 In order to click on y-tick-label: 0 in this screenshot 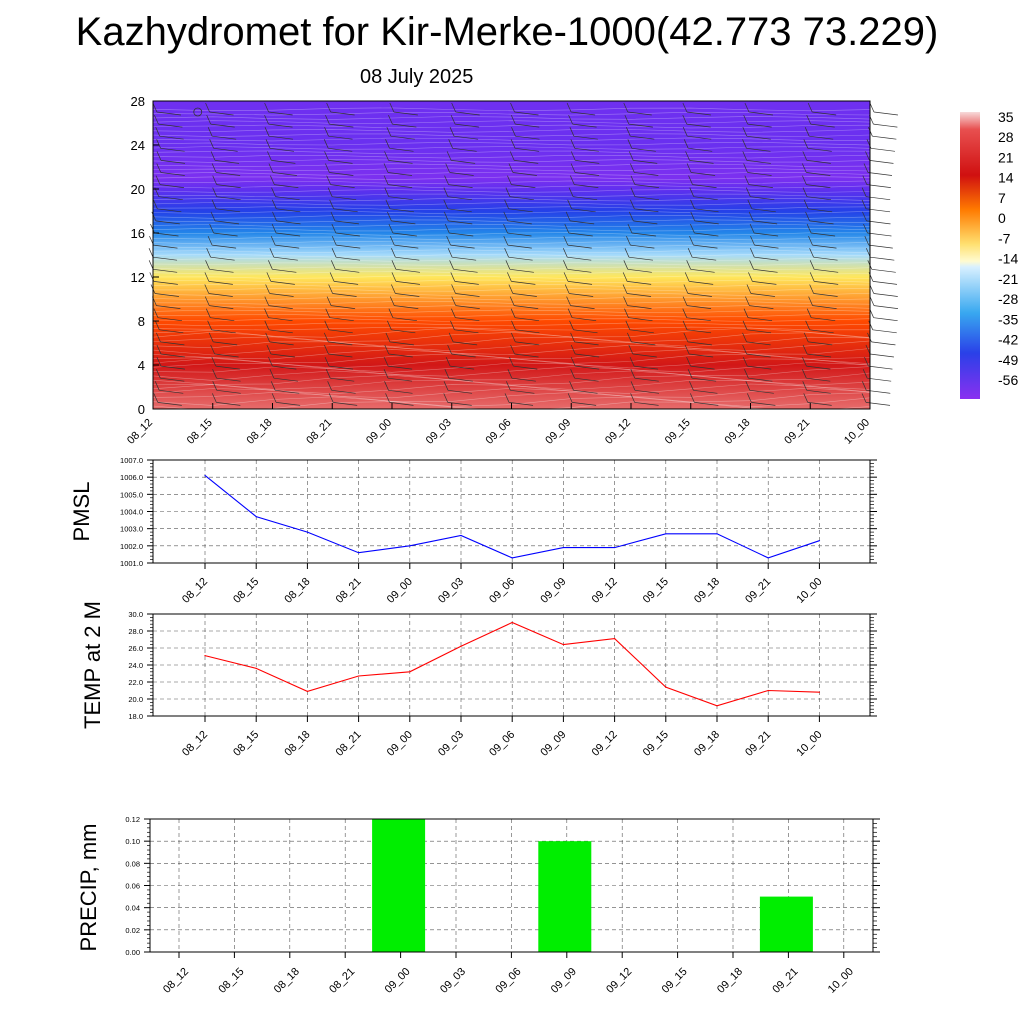, I will do `click(141, 409)`.